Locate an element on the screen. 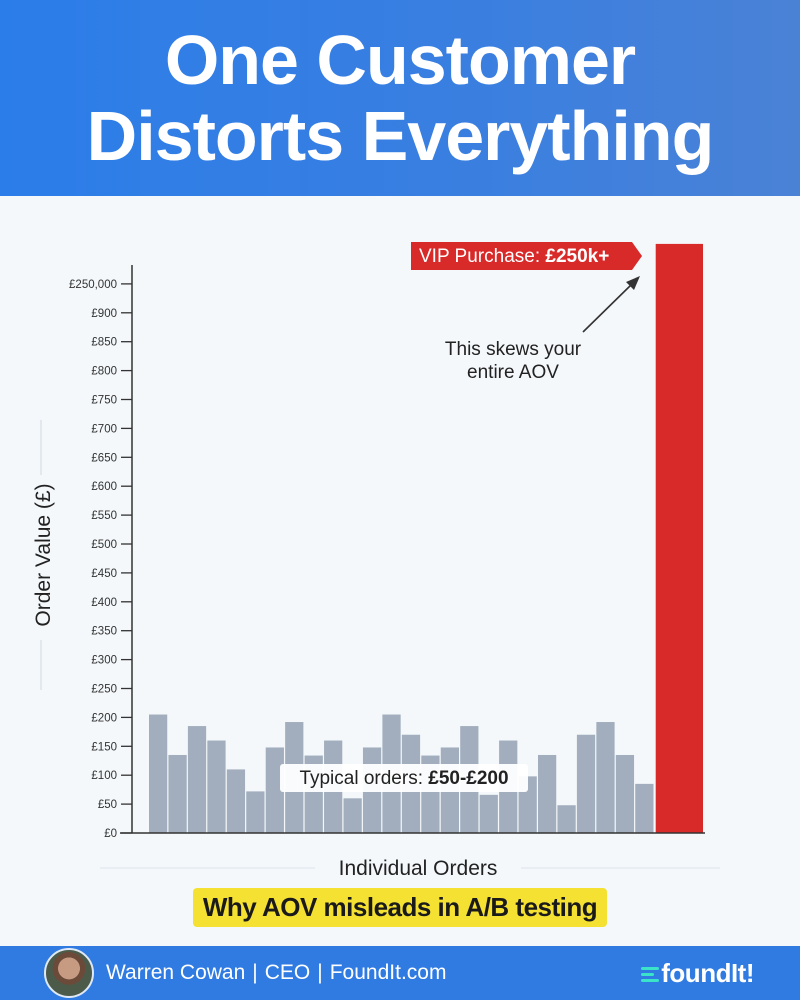 This screenshot has height=1000, width=800. x-axis-label: Individual Orders is located at coordinates (418, 868).